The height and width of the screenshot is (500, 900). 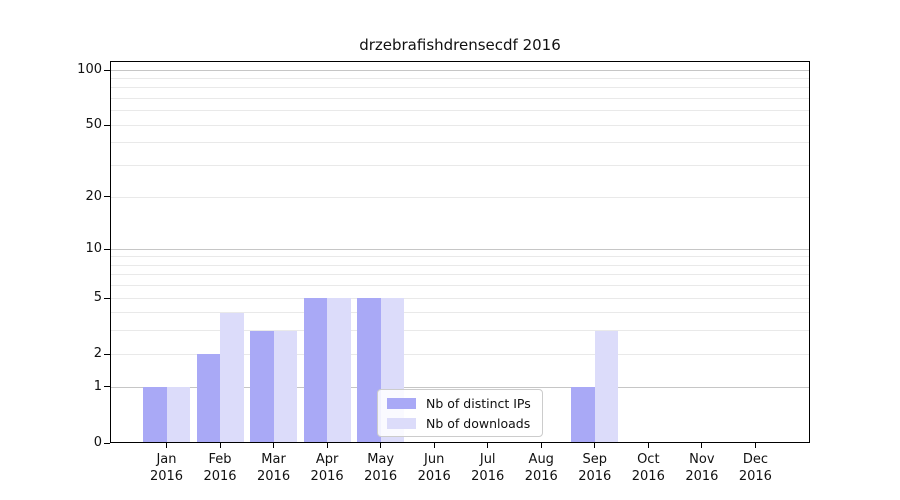 What do you see at coordinates (89, 70) in the screenshot?
I see `y-tick-label-100: 100` at bounding box center [89, 70].